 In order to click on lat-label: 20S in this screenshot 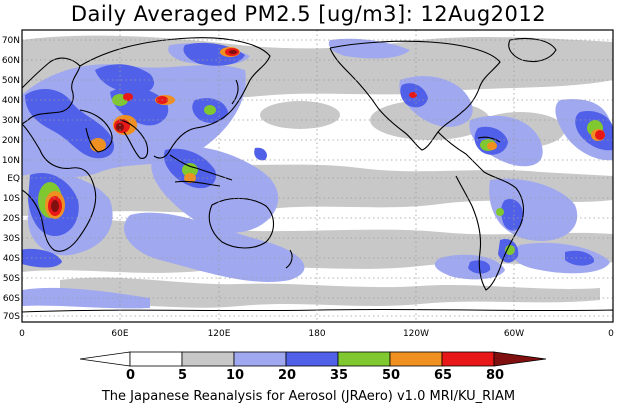, I will do `click(11, 219)`.